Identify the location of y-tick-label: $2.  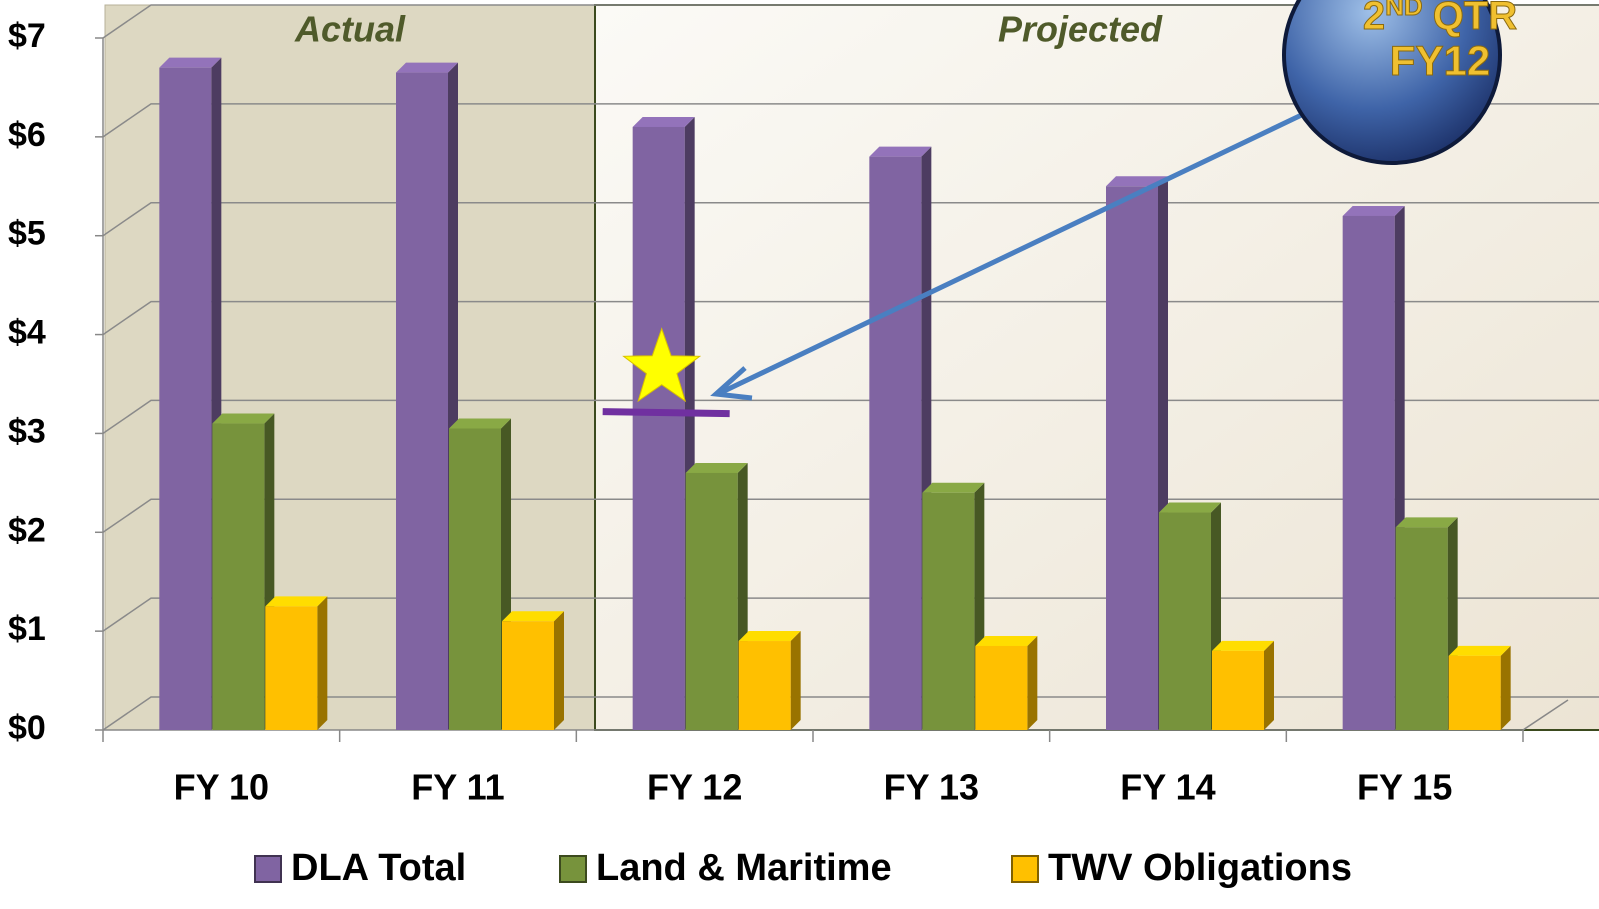
(27, 530).